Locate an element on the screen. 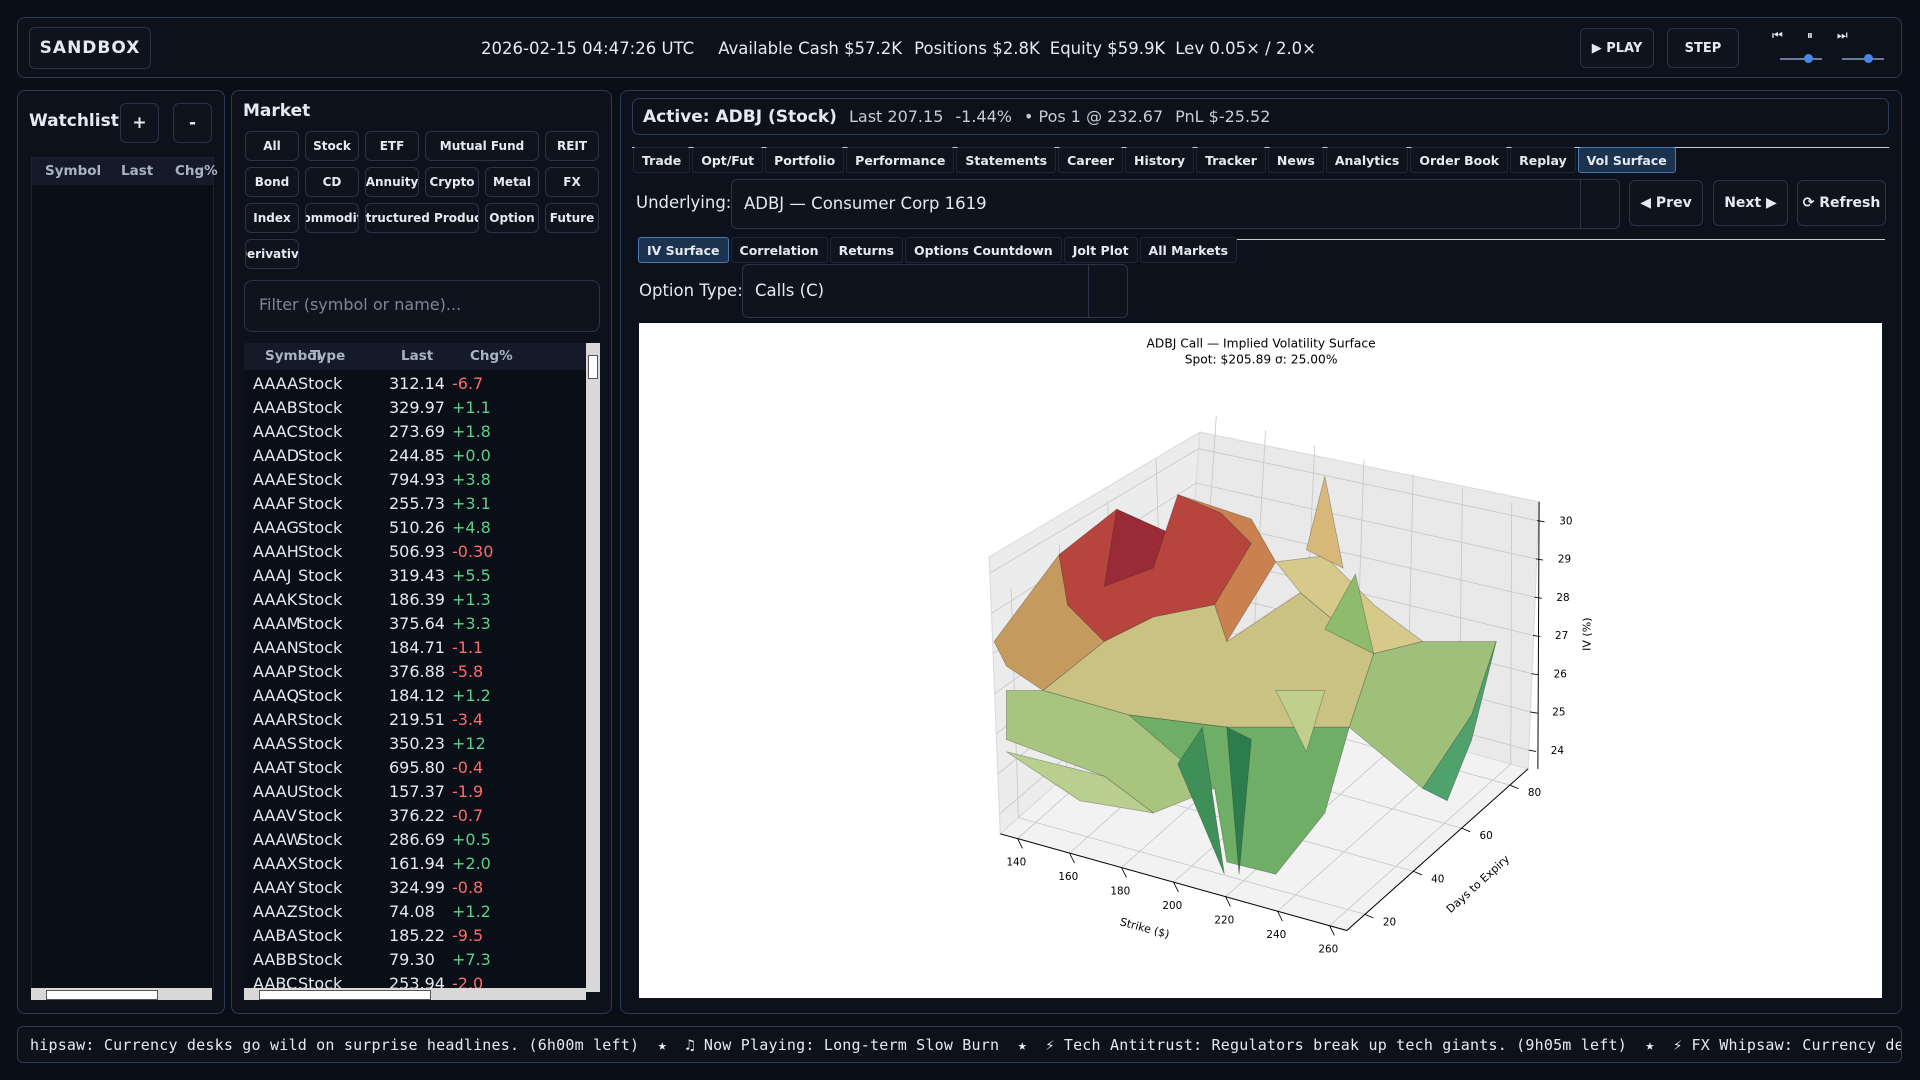 The image size is (1920, 1080). x-tick-label: 160 is located at coordinates (1068, 877).